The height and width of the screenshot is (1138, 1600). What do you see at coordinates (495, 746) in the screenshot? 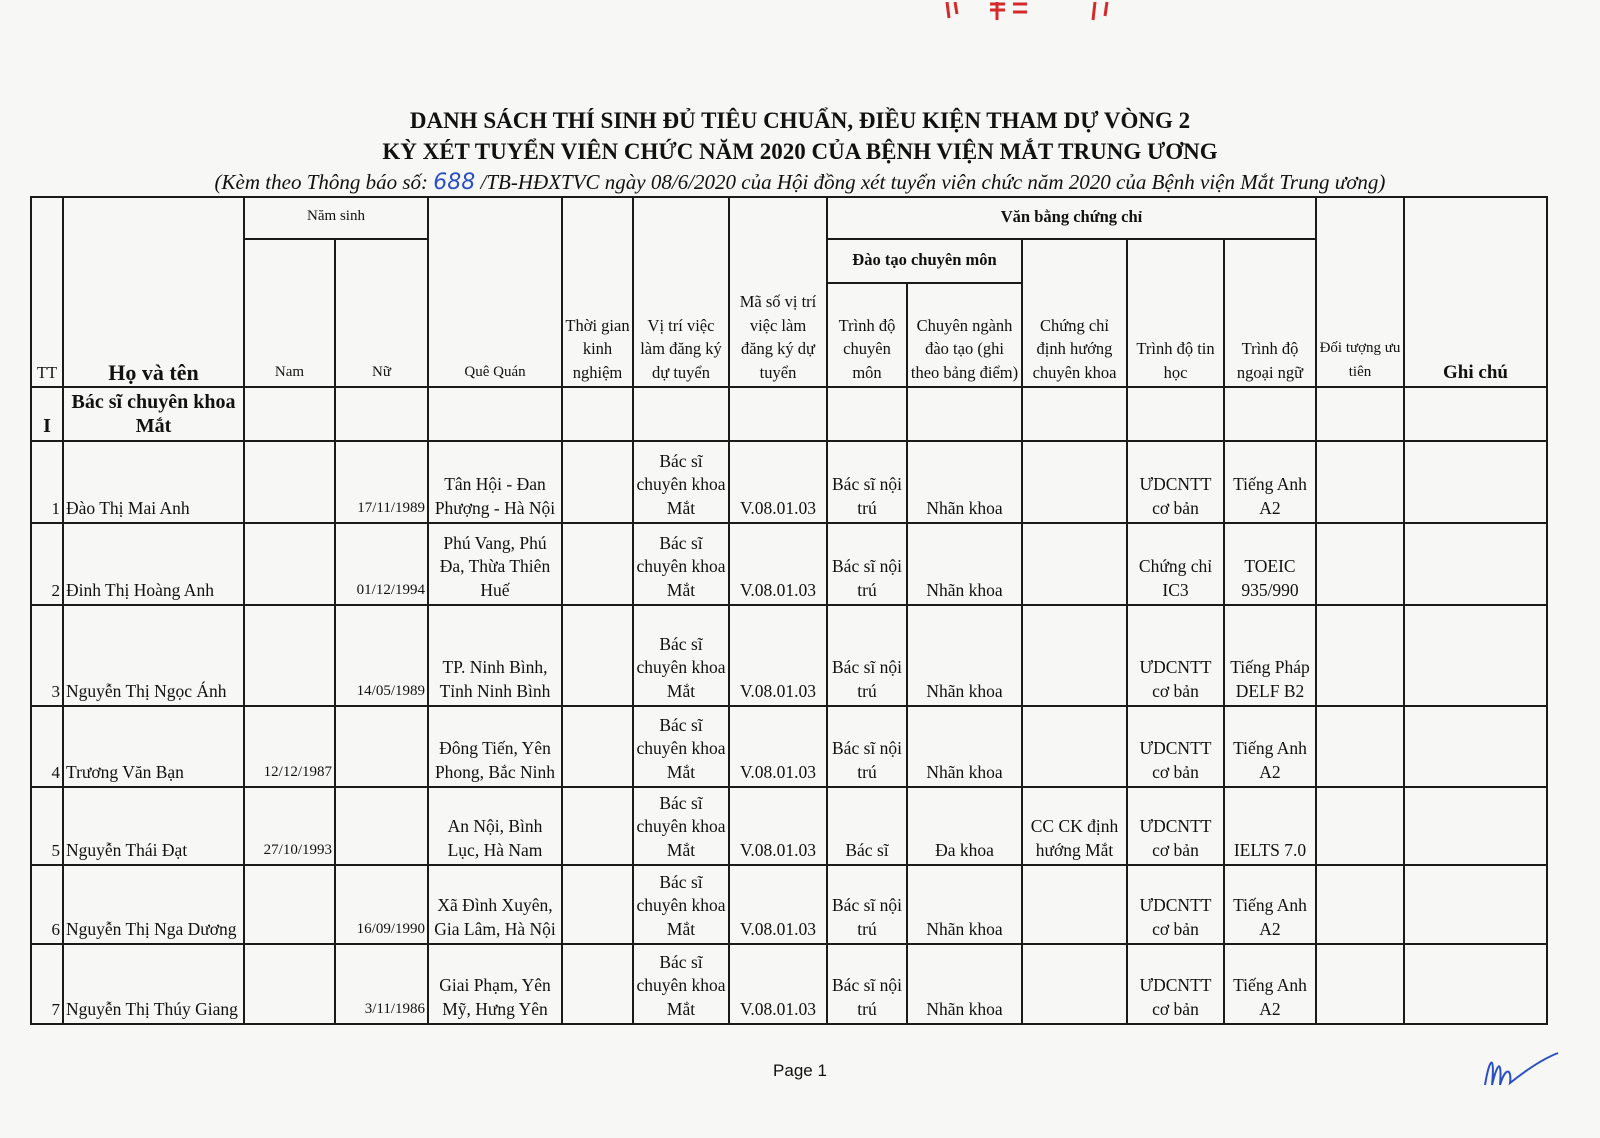
I see `row-hometown: Đông Tiến, Yên Phong, Bắc Ninh` at bounding box center [495, 746].